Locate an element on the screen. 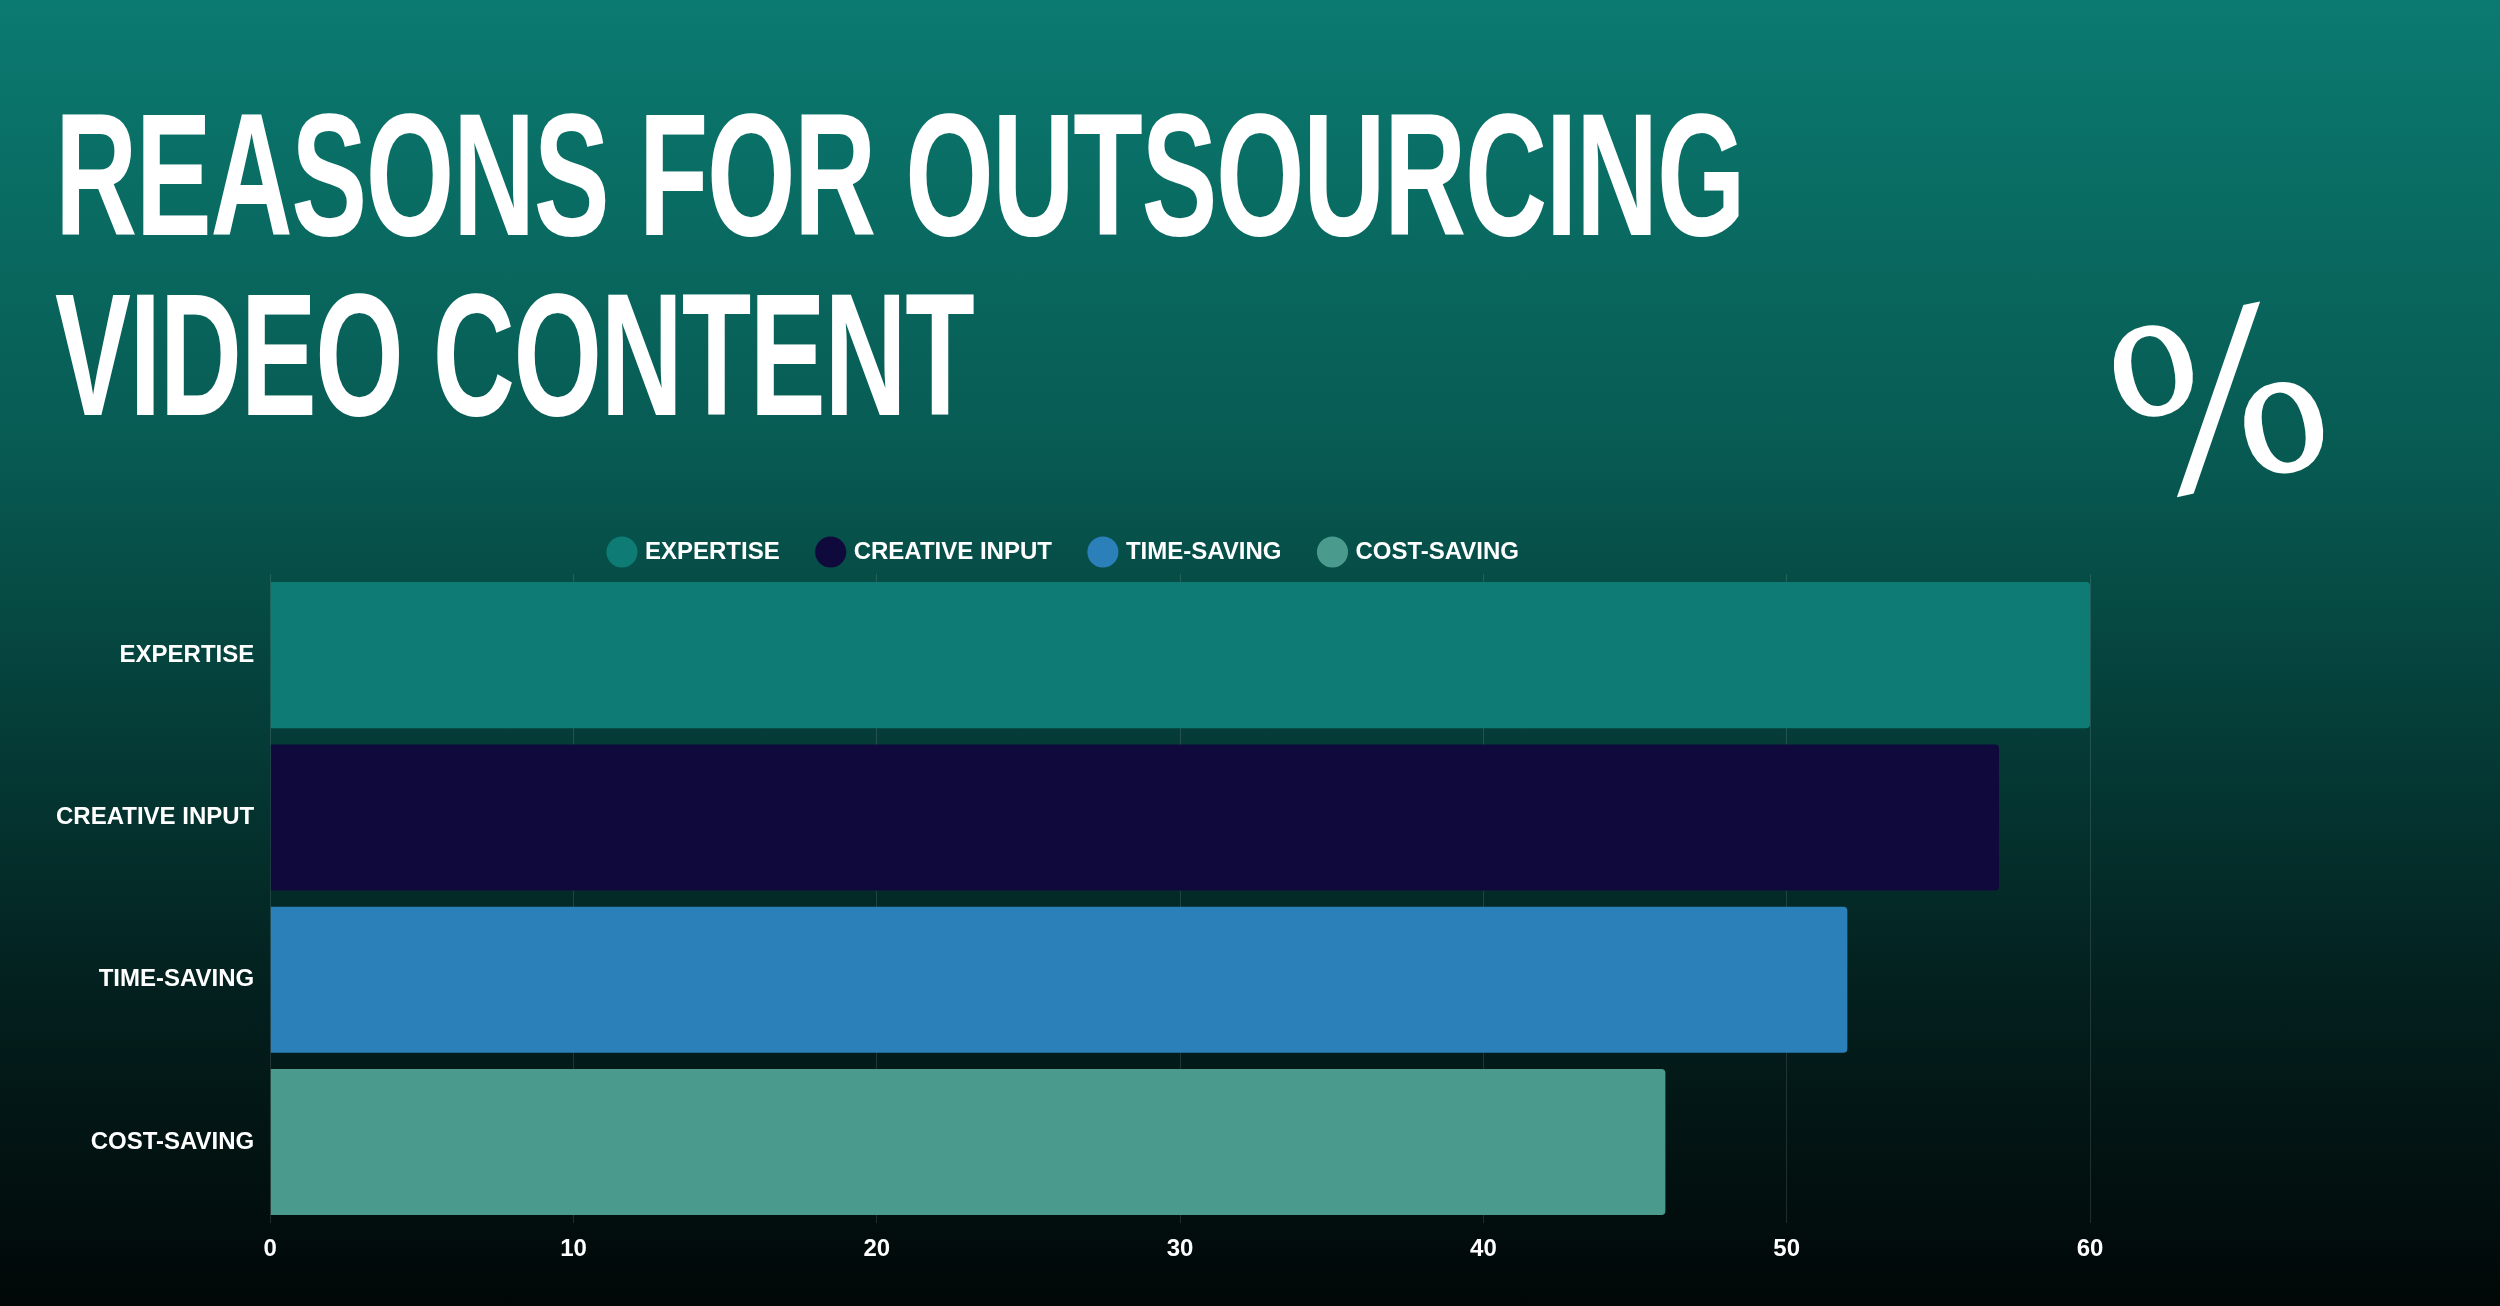  y-tick-label: CREATIVE INPUT is located at coordinates (155, 816).